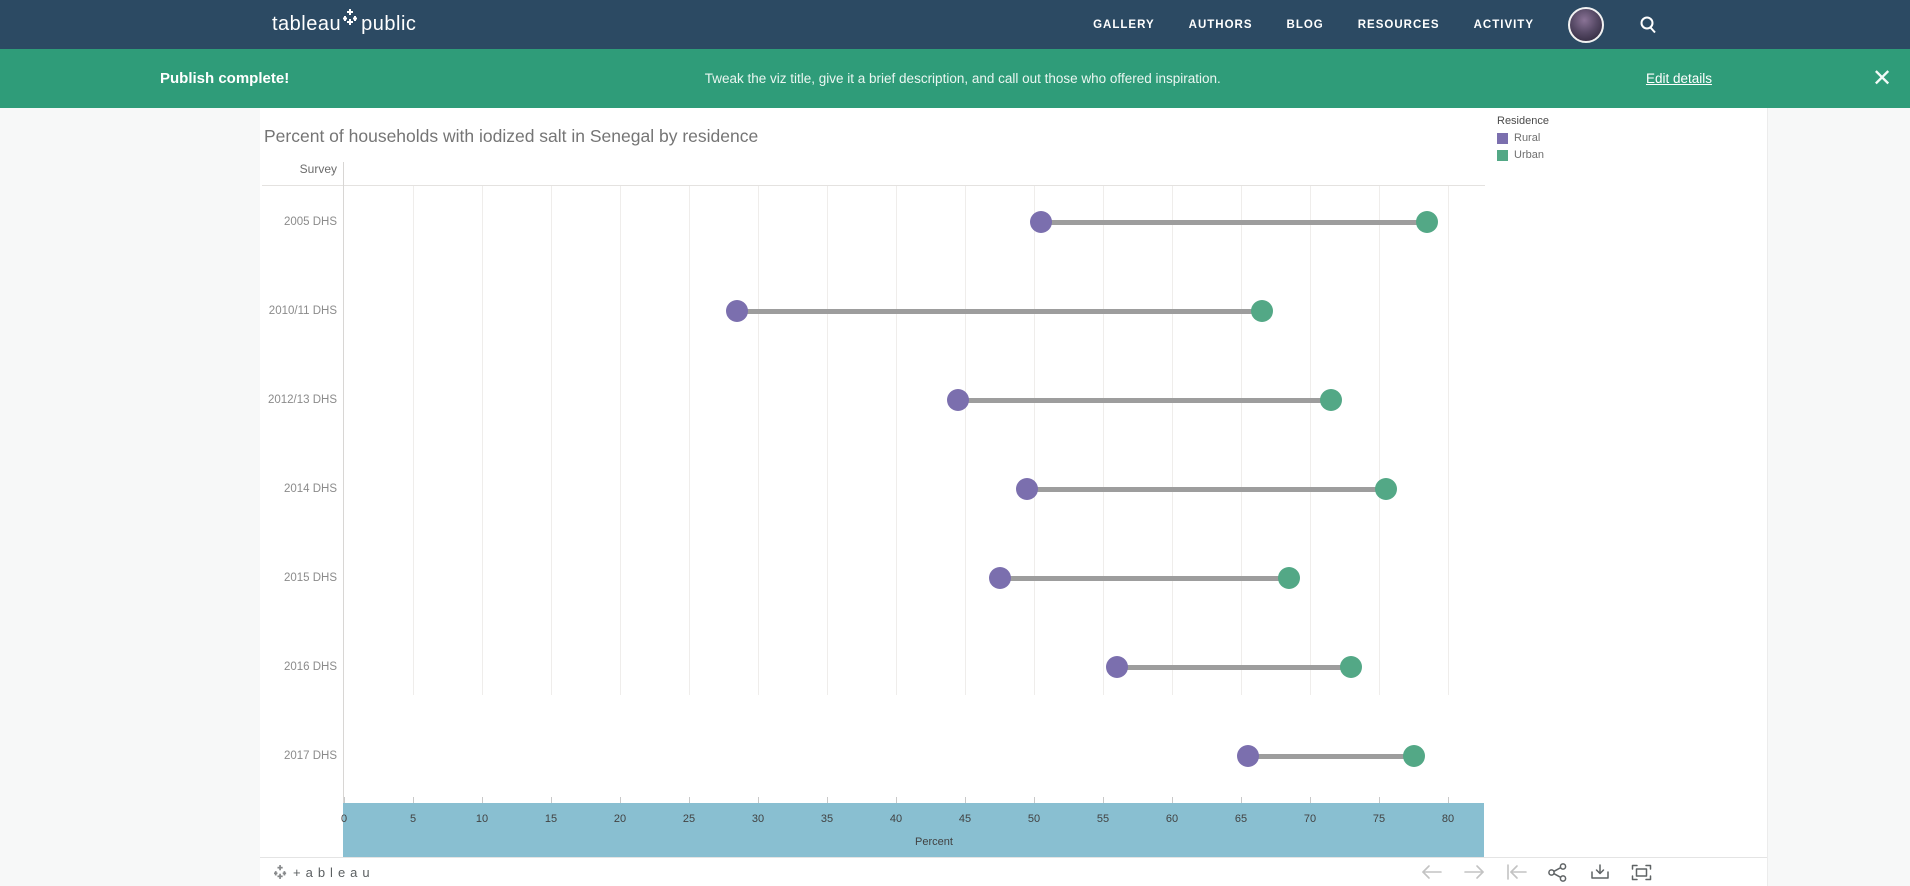 The height and width of the screenshot is (886, 1910). Describe the element at coordinates (1503, 24) in the screenshot. I see `nav-item-activity: ACTIVITY` at that location.